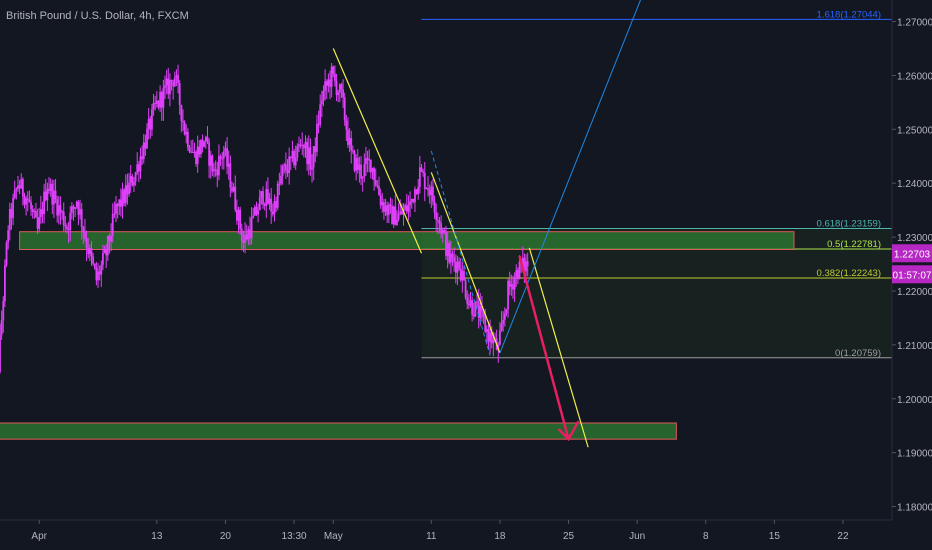 Image resolution: width=932 pixels, height=550 pixels. Describe the element at coordinates (573, 177) in the screenshot. I see `fib-extension-line` at that location.